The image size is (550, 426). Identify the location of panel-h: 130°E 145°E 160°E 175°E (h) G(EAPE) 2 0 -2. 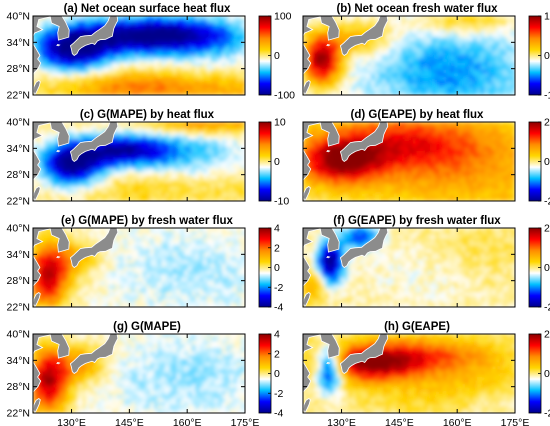
(426, 373).